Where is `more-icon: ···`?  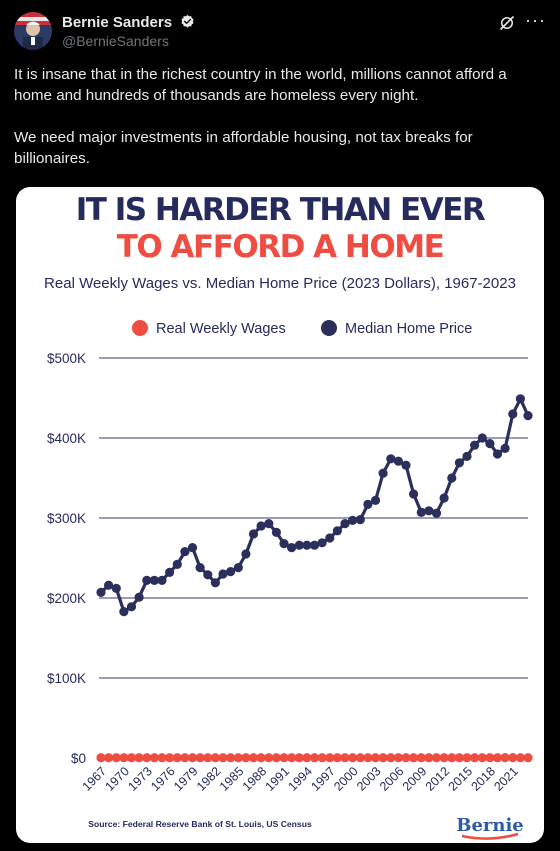
more-icon: ··· is located at coordinates (535, 20).